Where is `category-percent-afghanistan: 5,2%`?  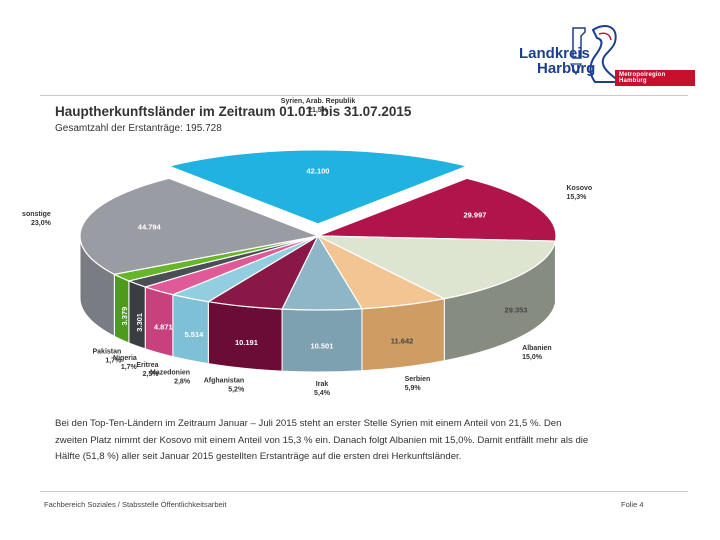 category-percent-afghanistan: 5,2% is located at coordinates (236, 389).